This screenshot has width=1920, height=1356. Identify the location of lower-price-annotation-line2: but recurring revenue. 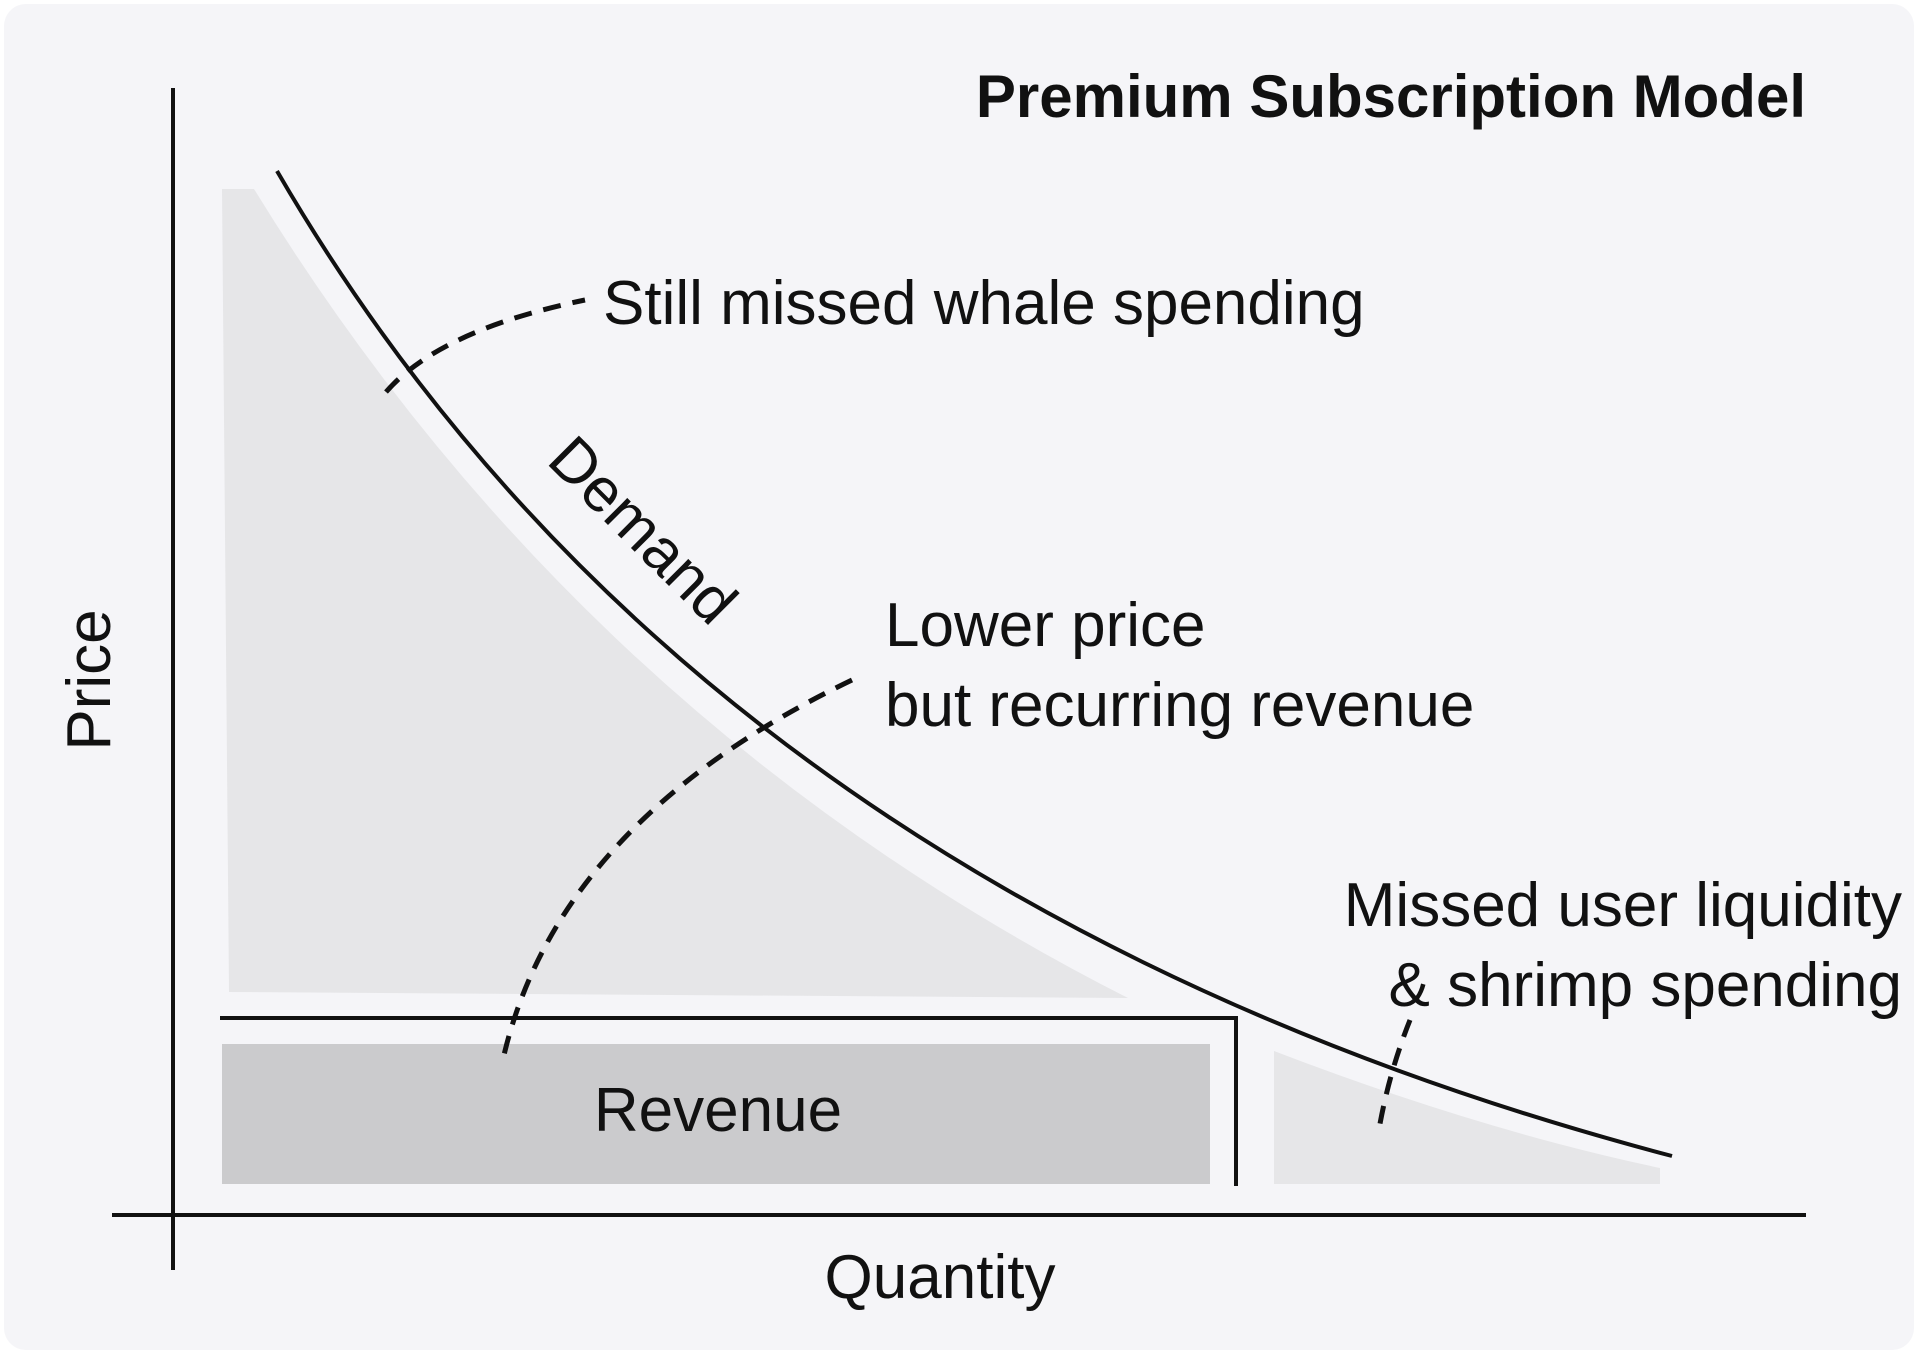
(1179, 705).